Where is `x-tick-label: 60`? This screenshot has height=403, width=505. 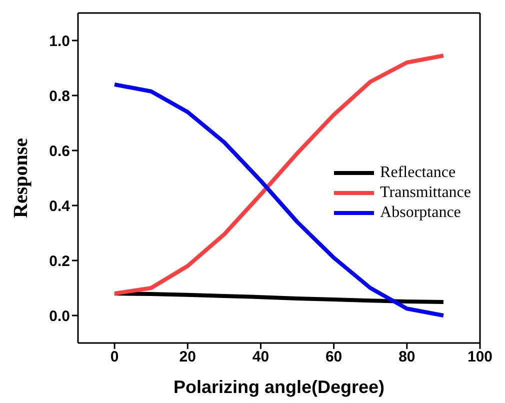 x-tick-label: 60 is located at coordinates (333, 357).